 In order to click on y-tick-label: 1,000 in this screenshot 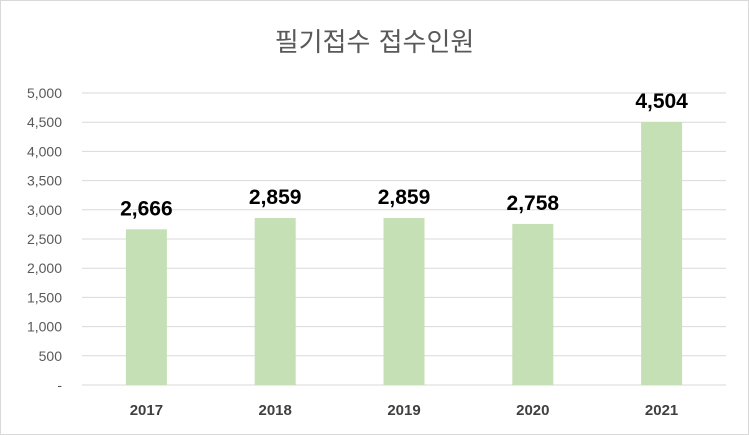, I will do `click(44, 327)`.